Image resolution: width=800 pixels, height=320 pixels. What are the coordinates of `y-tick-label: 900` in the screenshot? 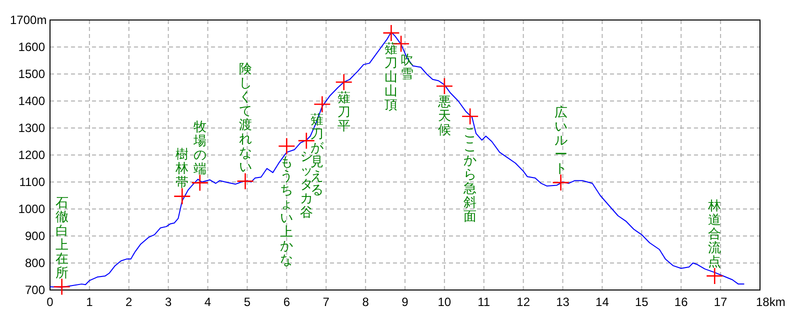 It's located at (35, 236).